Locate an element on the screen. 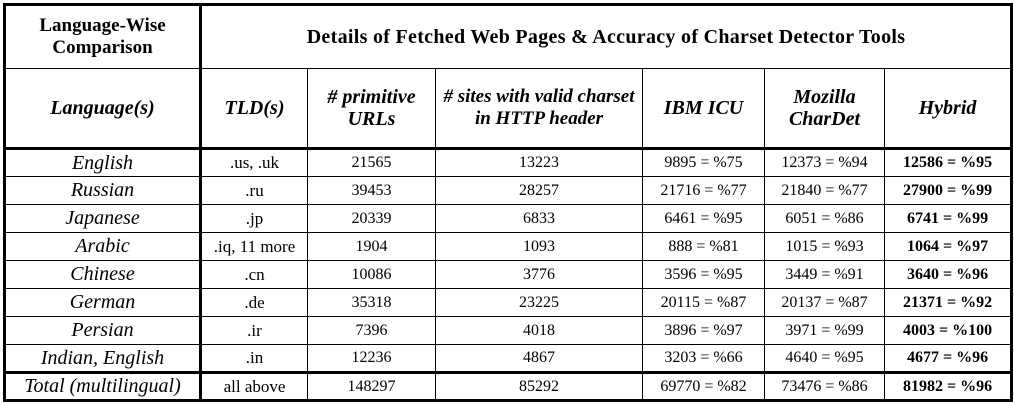 The width and height of the screenshot is (1014, 405). cell-hybrid: 4003 = %100 is located at coordinates (948, 330).